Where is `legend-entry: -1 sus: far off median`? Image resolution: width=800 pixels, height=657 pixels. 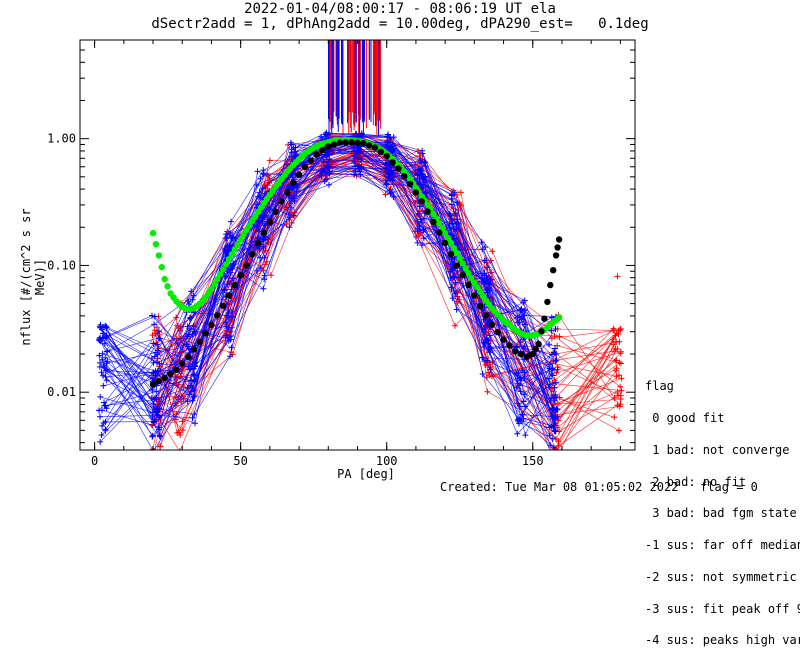
legend-entry: -1 sus: far off median is located at coordinates (722, 545).